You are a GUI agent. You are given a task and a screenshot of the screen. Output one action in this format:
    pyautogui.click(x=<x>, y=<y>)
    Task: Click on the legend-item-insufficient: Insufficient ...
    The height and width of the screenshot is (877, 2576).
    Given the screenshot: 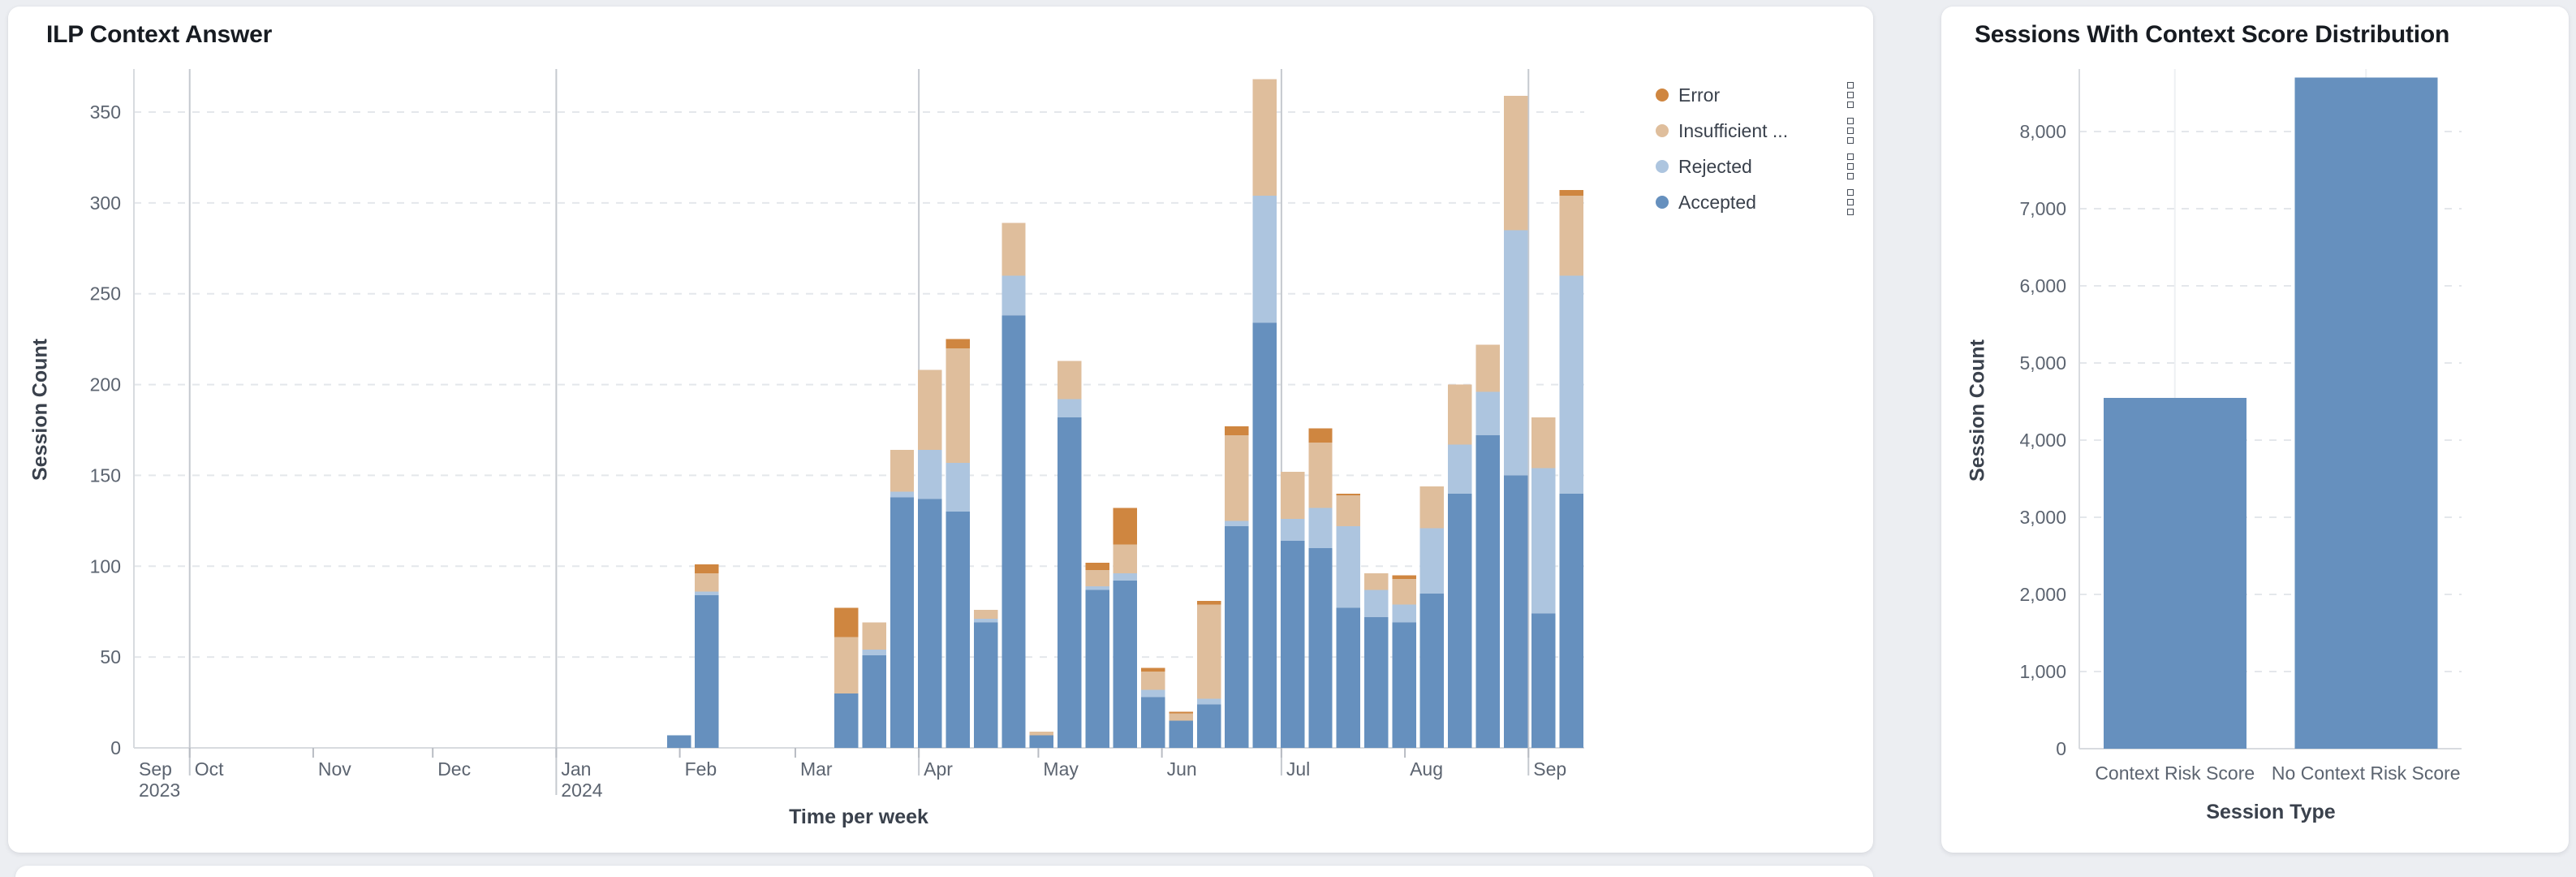 What is the action you would take?
    pyautogui.click(x=1756, y=131)
    